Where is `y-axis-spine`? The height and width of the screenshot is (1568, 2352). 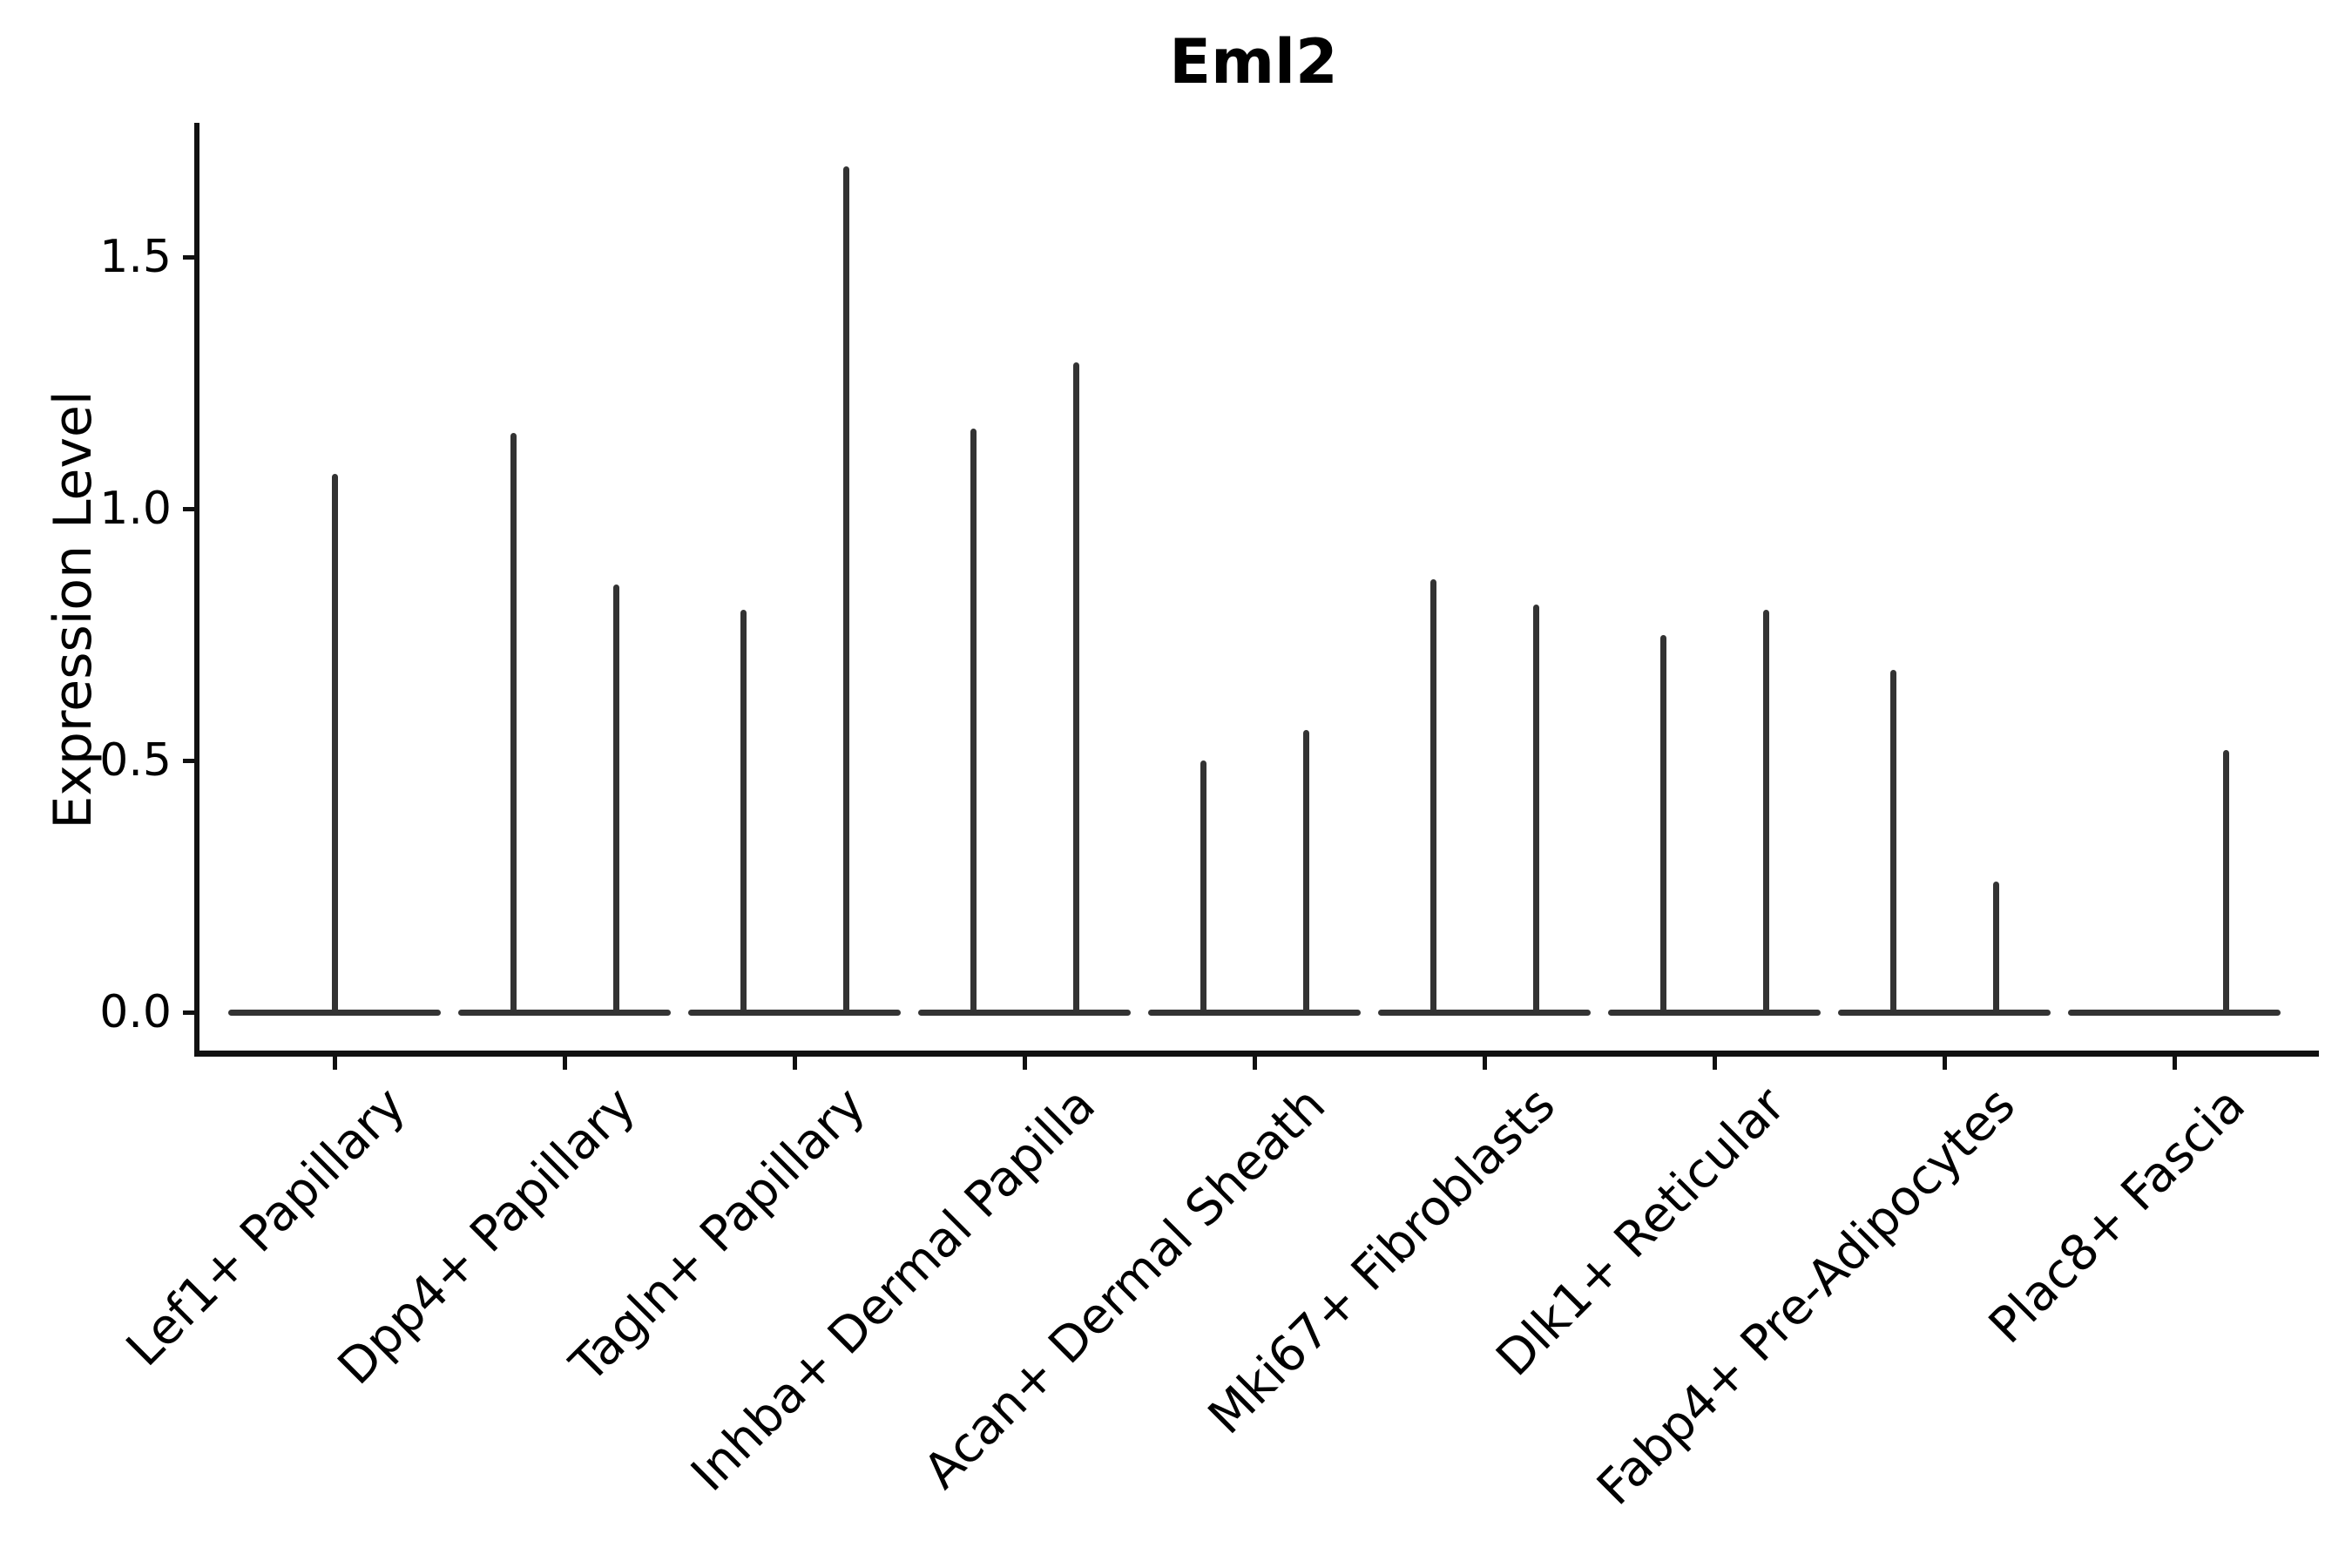 y-axis-spine is located at coordinates (196, 590).